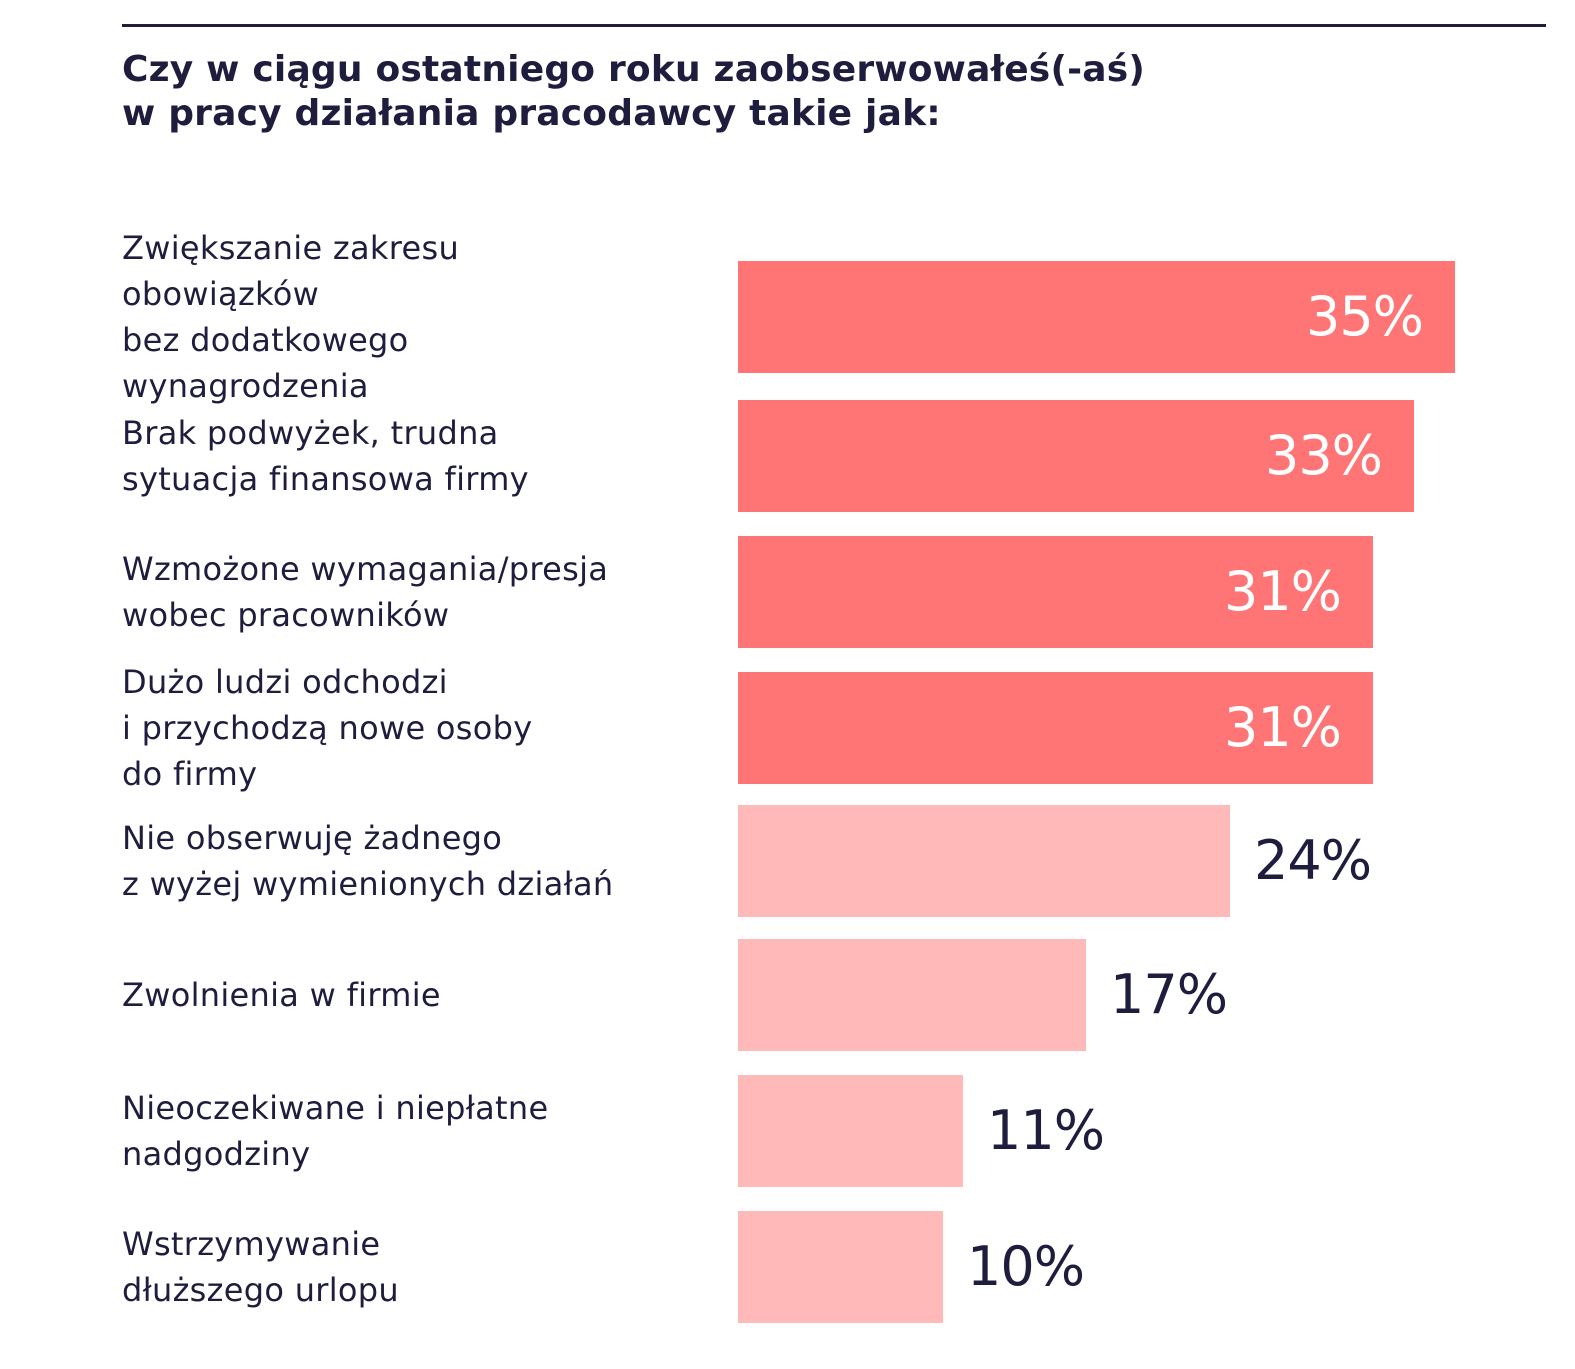 The image size is (1575, 1369). I want to click on category-label: Nieoczekiwane i niepłatne nadgodziny, so click(417, 1131).